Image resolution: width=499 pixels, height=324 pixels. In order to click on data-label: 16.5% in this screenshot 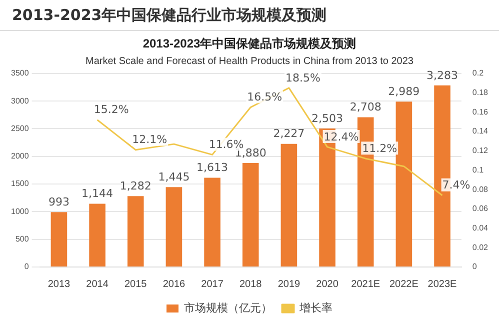, I will do `click(264, 97)`.